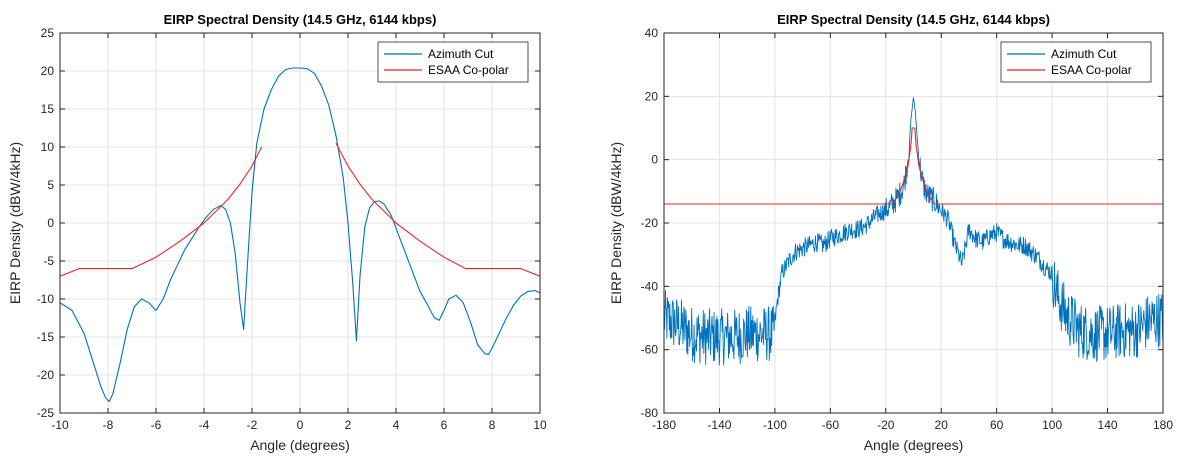  Describe the element at coordinates (204, 425) in the screenshot. I see `x-tick-label: -4` at that location.